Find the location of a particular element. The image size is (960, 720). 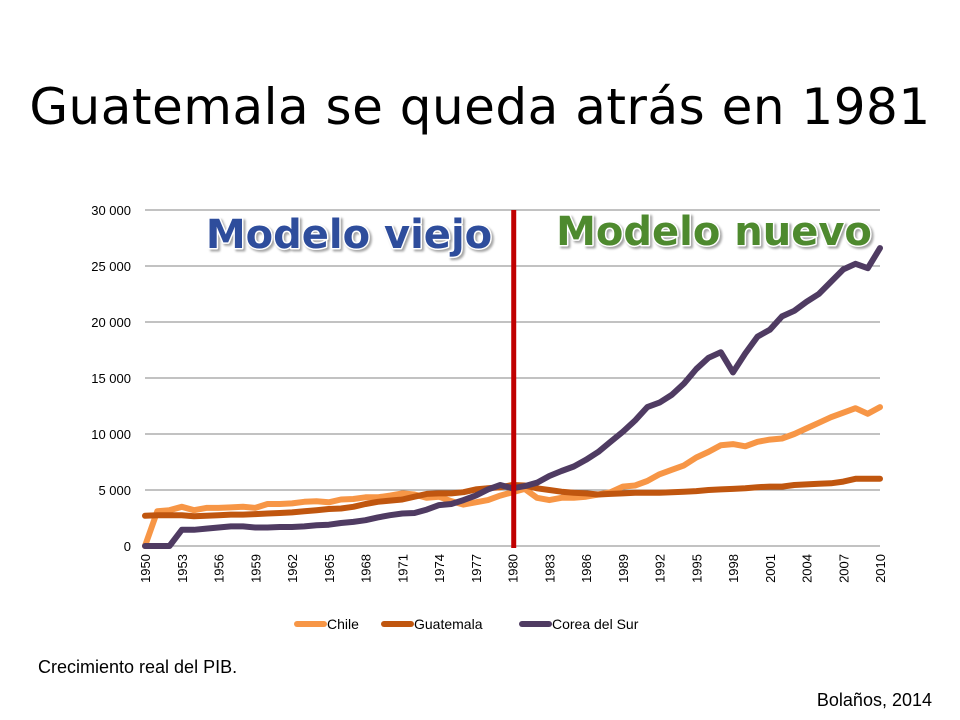

legend-label: Corea del Sur is located at coordinates (595, 624).